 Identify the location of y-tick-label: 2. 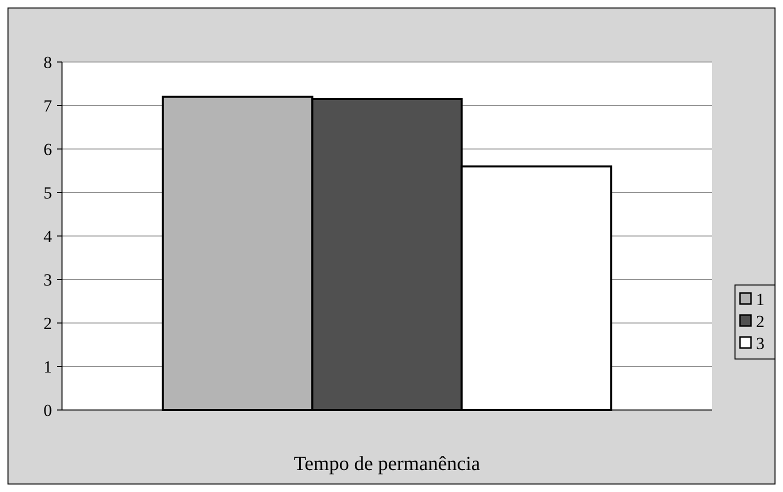
(48, 323).